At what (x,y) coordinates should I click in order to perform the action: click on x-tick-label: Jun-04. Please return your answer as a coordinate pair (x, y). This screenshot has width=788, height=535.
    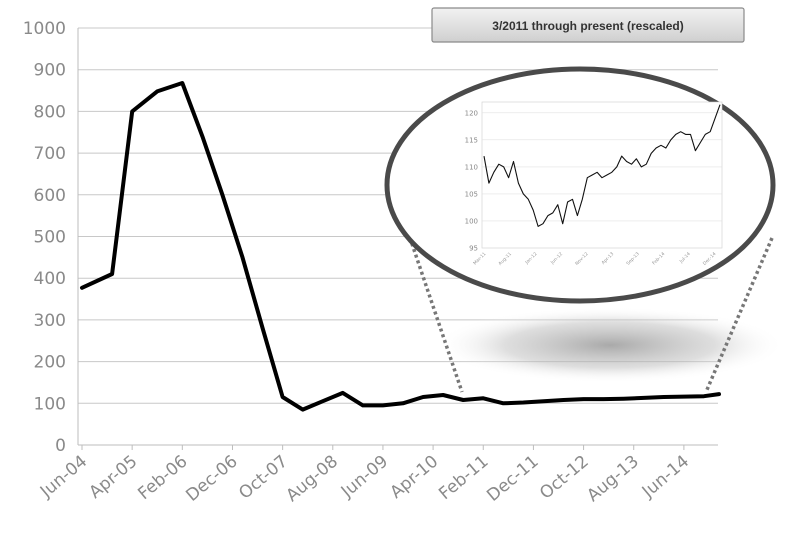
    Looking at the image, I should click on (63, 477).